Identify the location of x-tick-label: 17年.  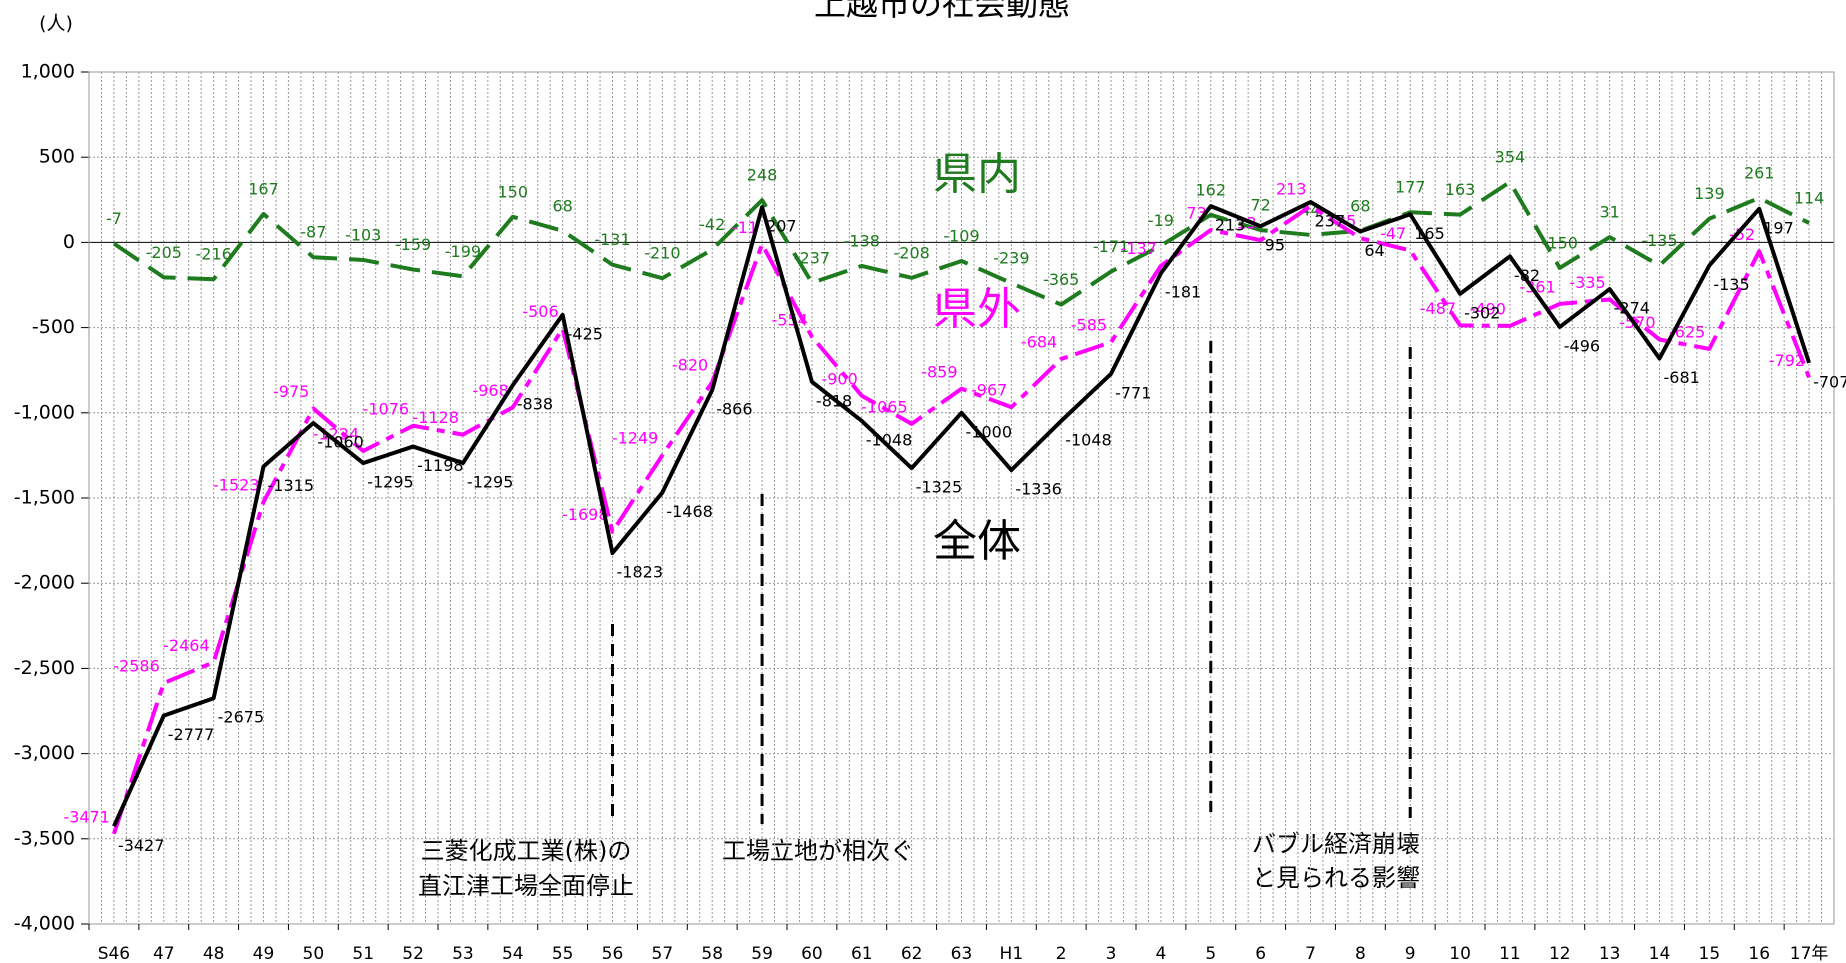
(1809, 953).